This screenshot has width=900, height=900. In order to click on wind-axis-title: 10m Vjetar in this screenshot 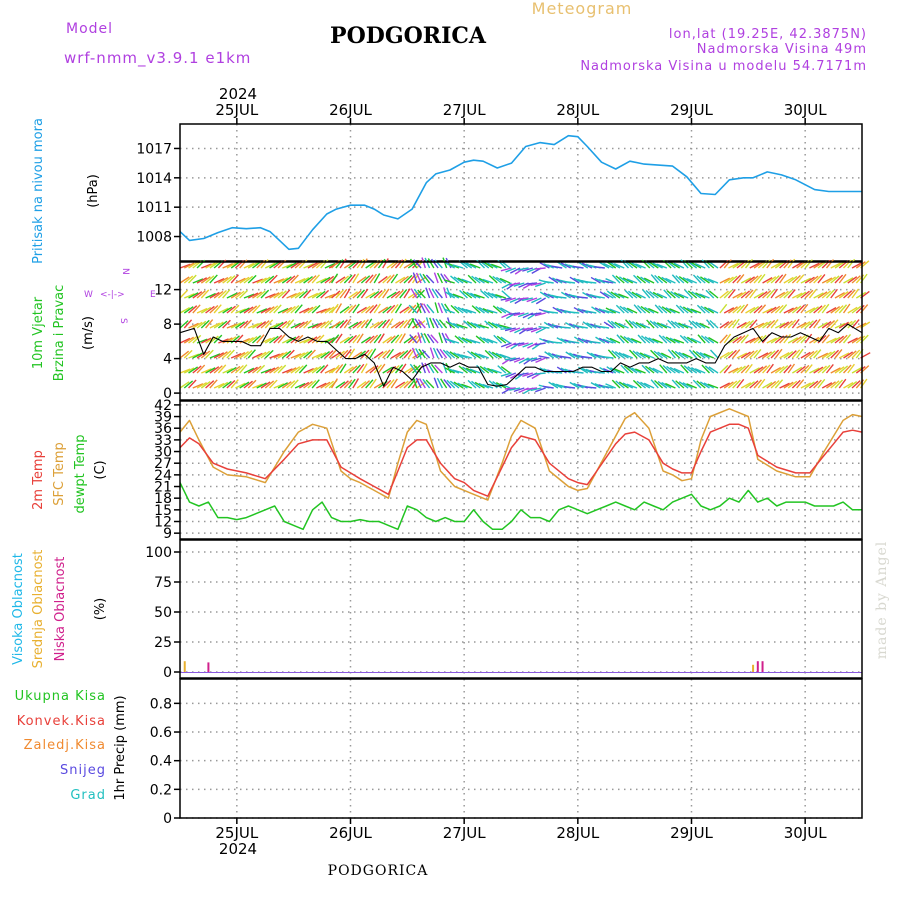, I will do `click(38, 332)`.